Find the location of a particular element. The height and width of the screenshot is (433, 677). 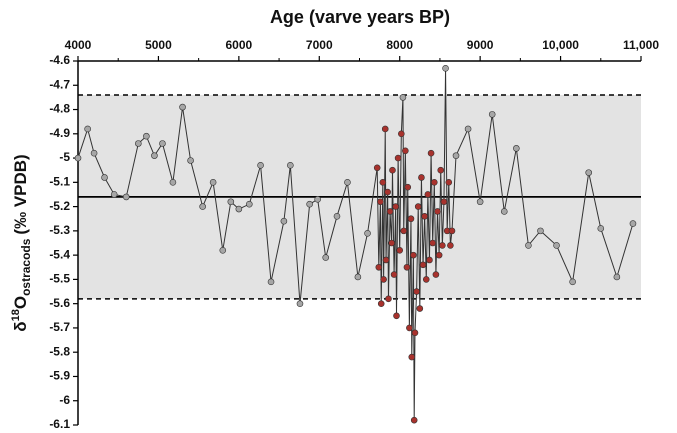

y-axis-title: δ18Oostracods (‰ VPDB) is located at coordinates (21, 242).